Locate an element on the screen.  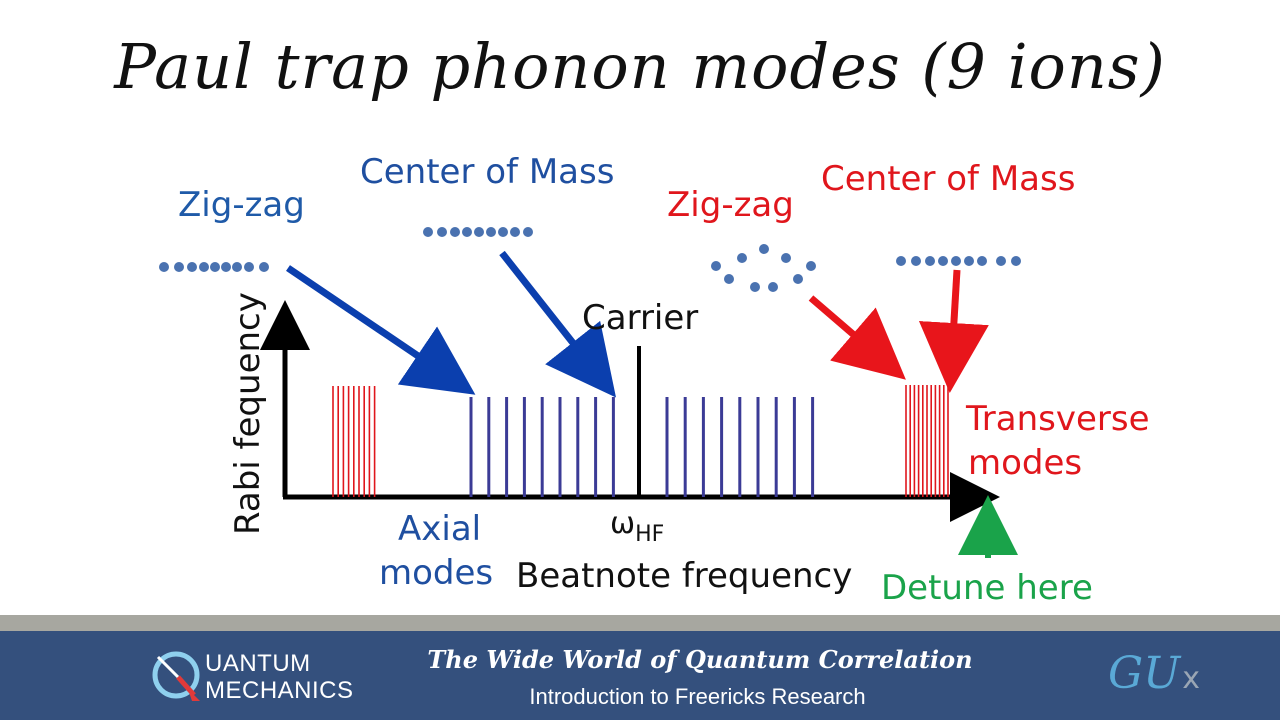
label-axial-line1: Axial is located at coordinates (439, 529).